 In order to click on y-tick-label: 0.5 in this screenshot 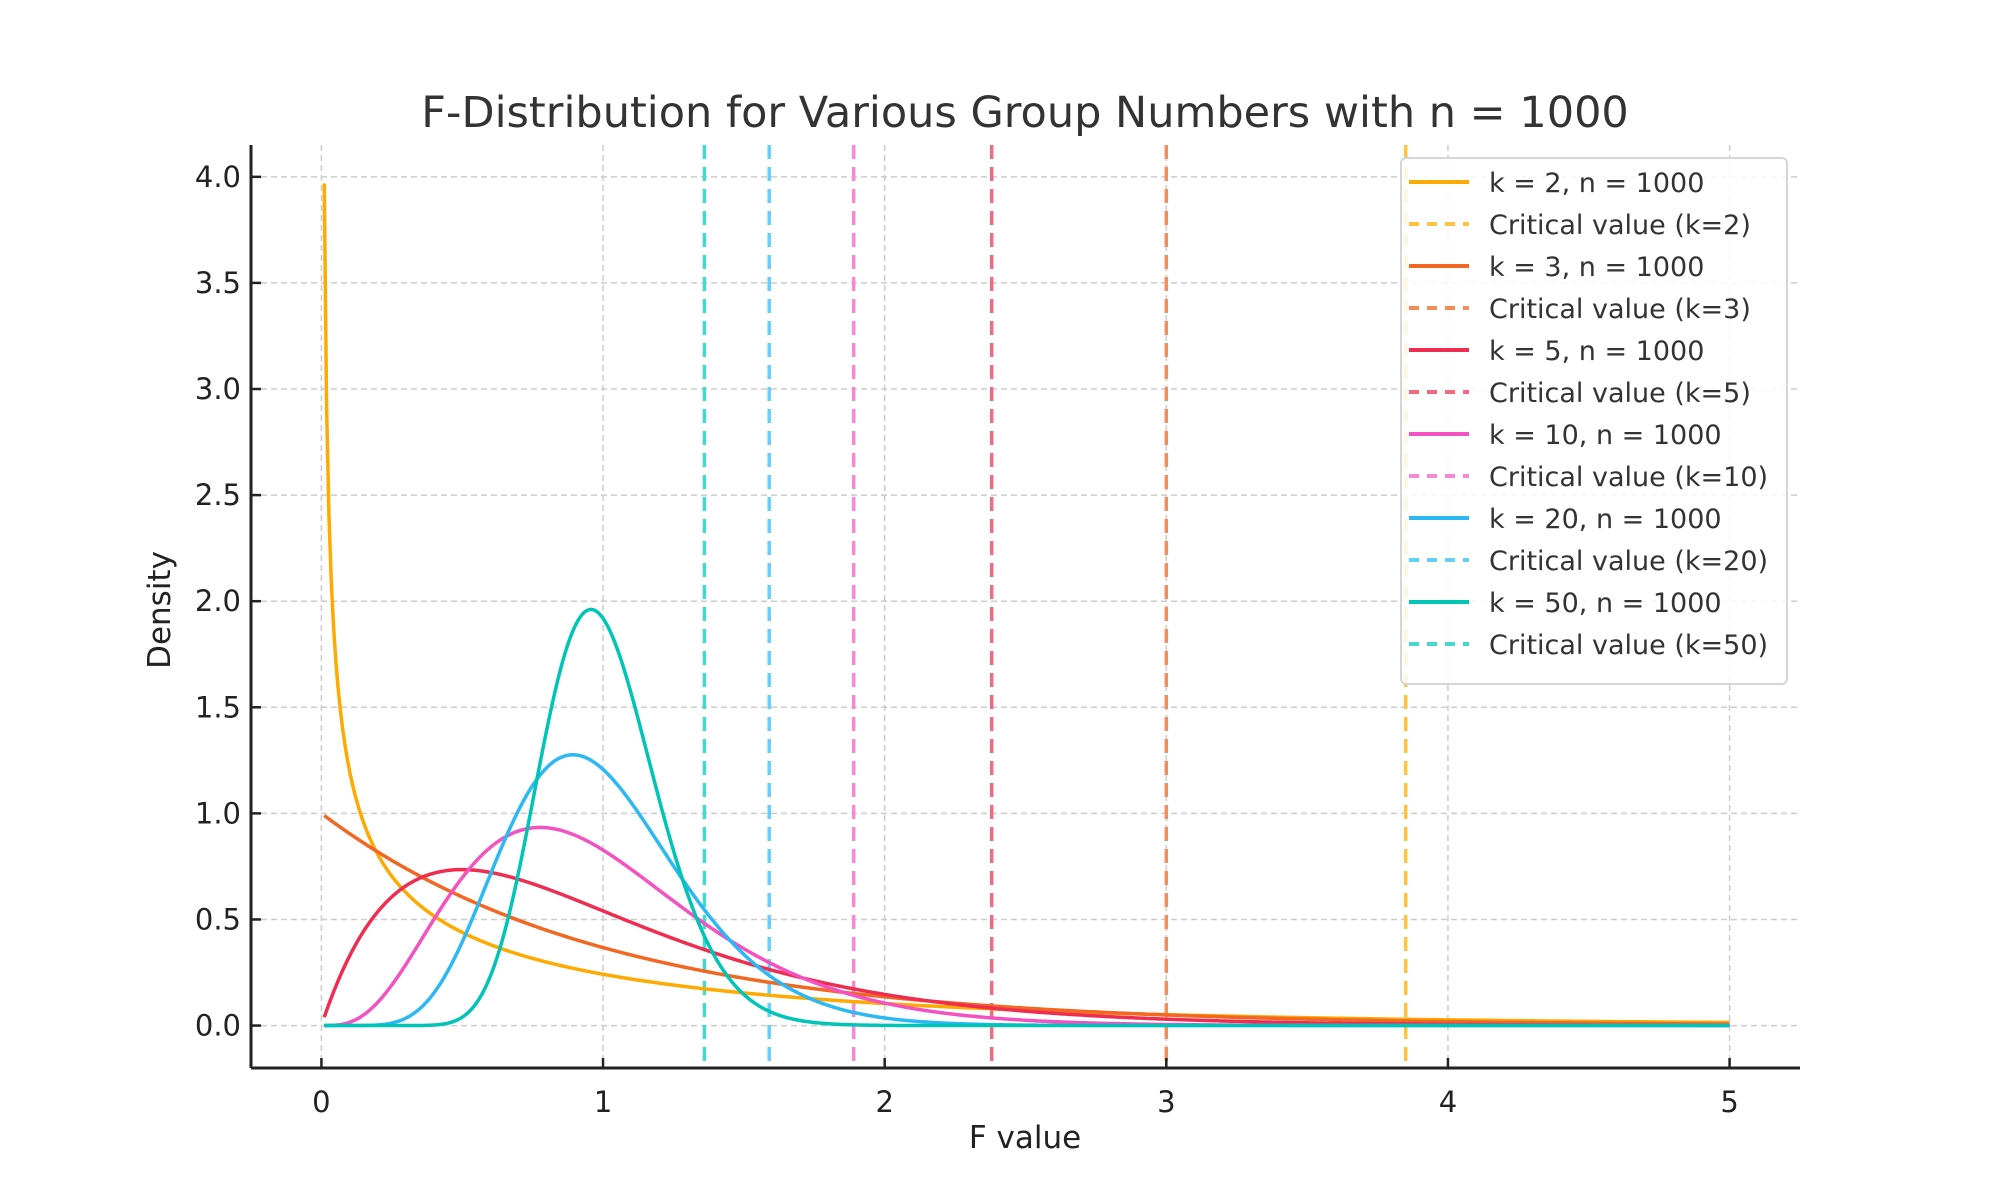, I will do `click(218, 919)`.